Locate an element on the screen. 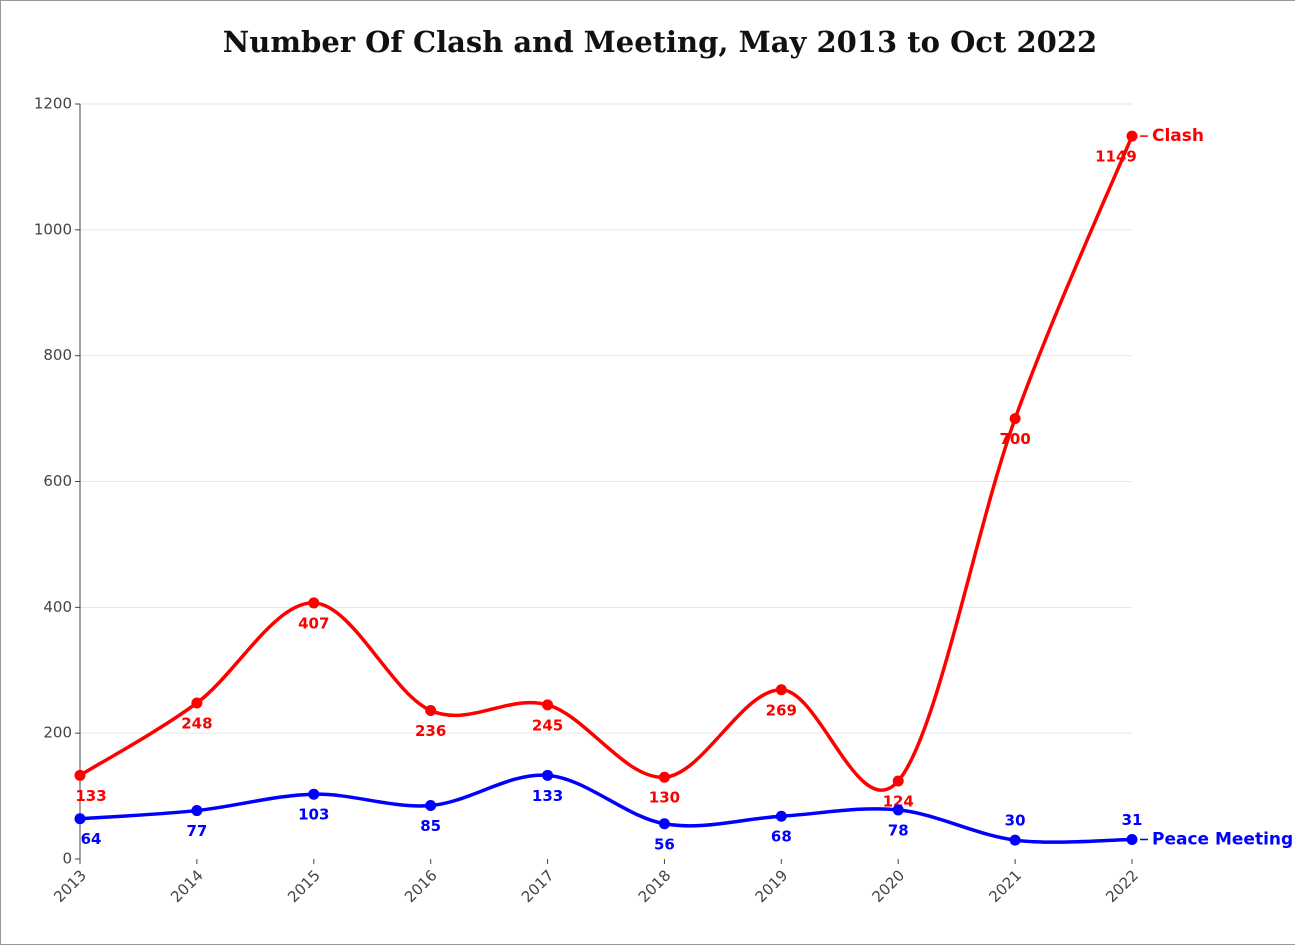 The height and width of the screenshot is (945, 1295). data-label: 1149 is located at coordinates (1116, 157).